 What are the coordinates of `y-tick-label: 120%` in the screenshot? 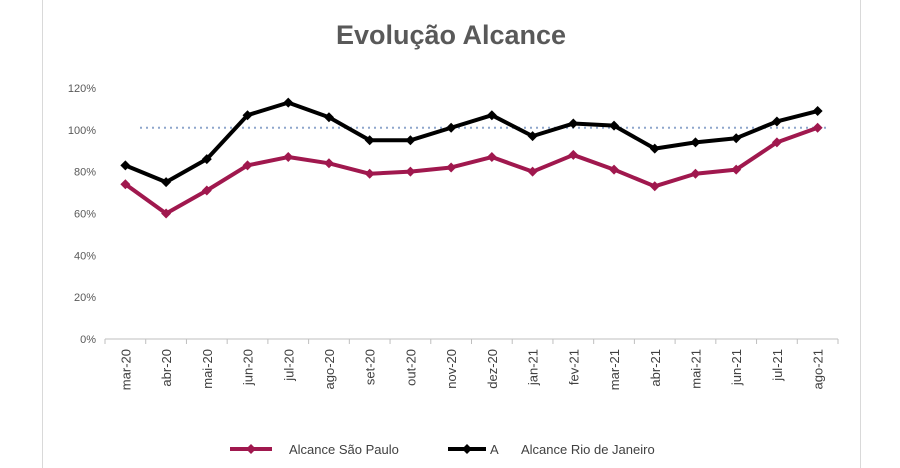 It's located at (82, 89).